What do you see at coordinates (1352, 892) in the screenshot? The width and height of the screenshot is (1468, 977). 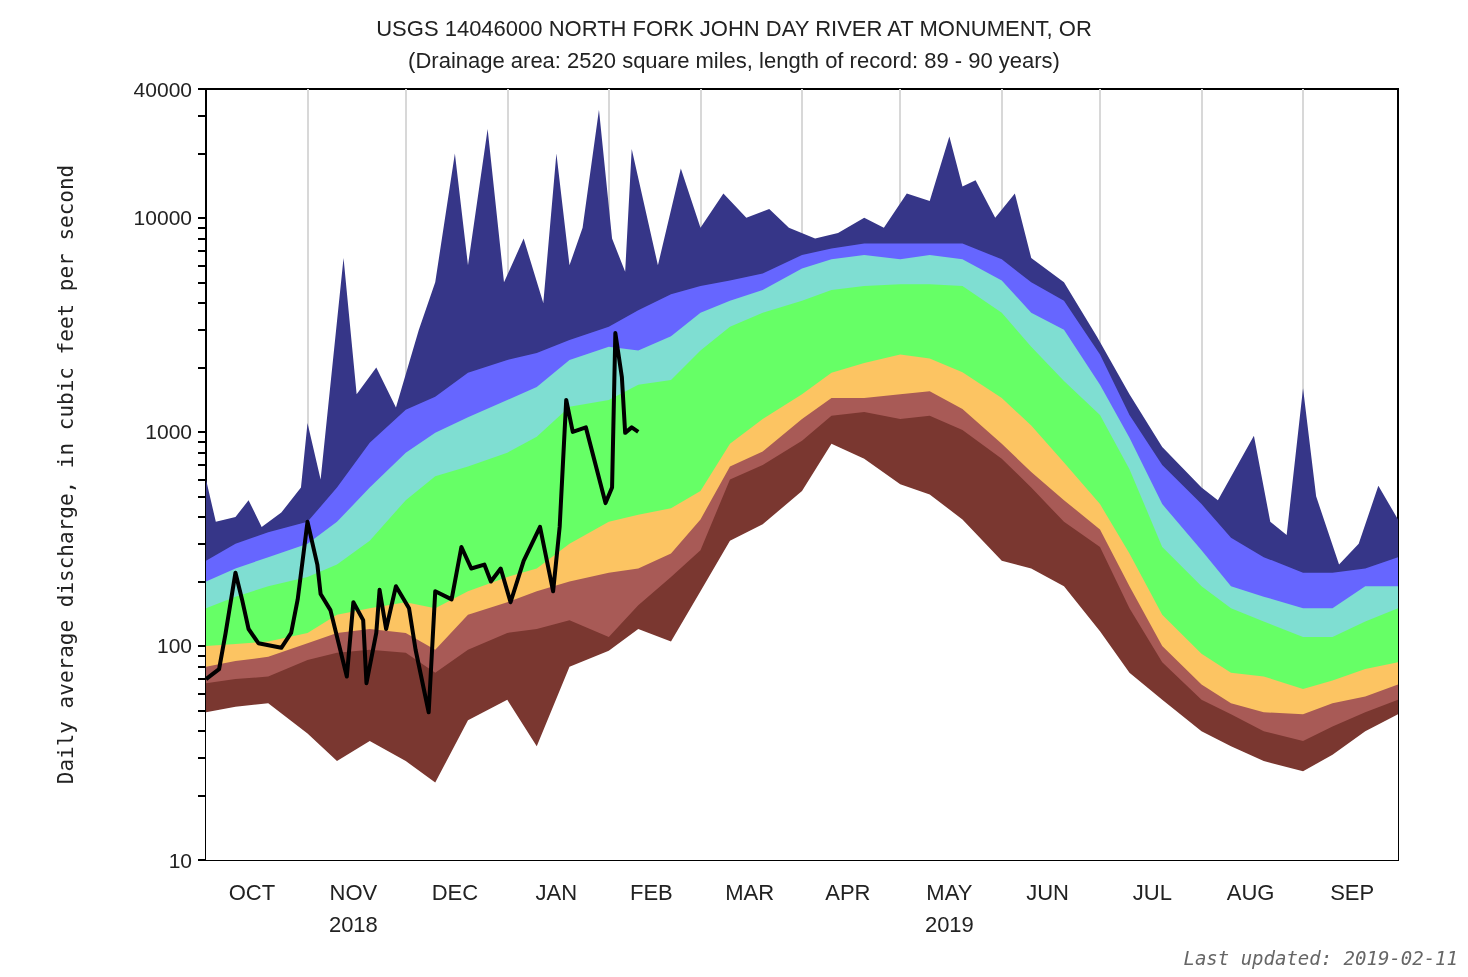 I see `x-tick-label: SEP` at bounding box center [1352, 892].